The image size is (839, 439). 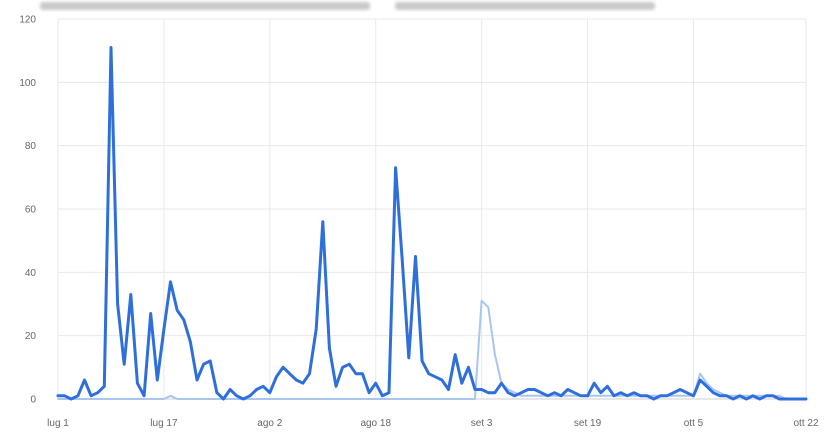 I want to click on y-tick-label: 80, so click(x=31, y=146).